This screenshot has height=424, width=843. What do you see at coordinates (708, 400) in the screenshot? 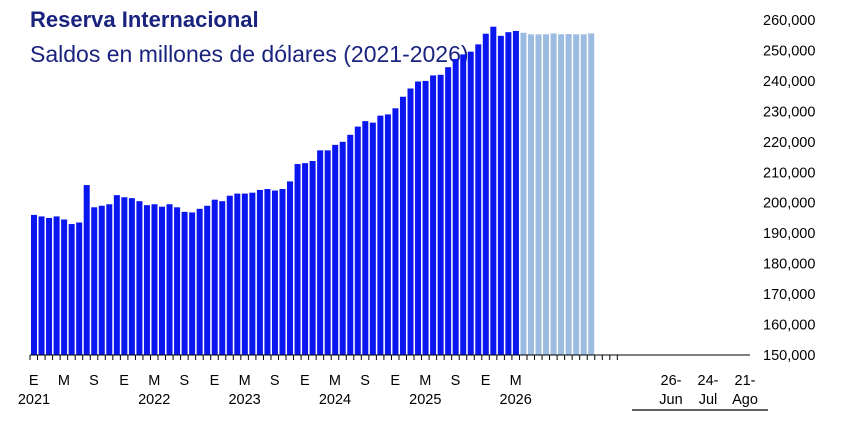
I see `x-week-month-label: Jul` at bounding box center [708, 400].